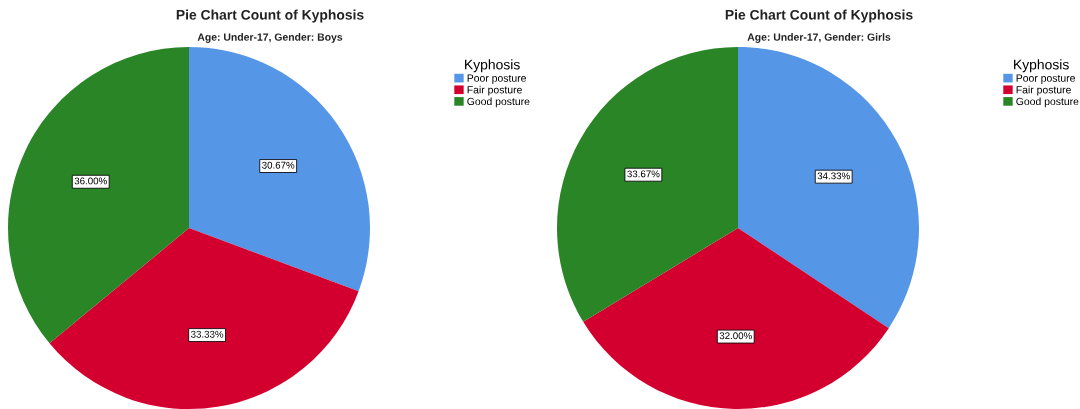  Describe the element at coordinates (643, 174) in the screenshot. I see `data-label: 33.67%` at that location.